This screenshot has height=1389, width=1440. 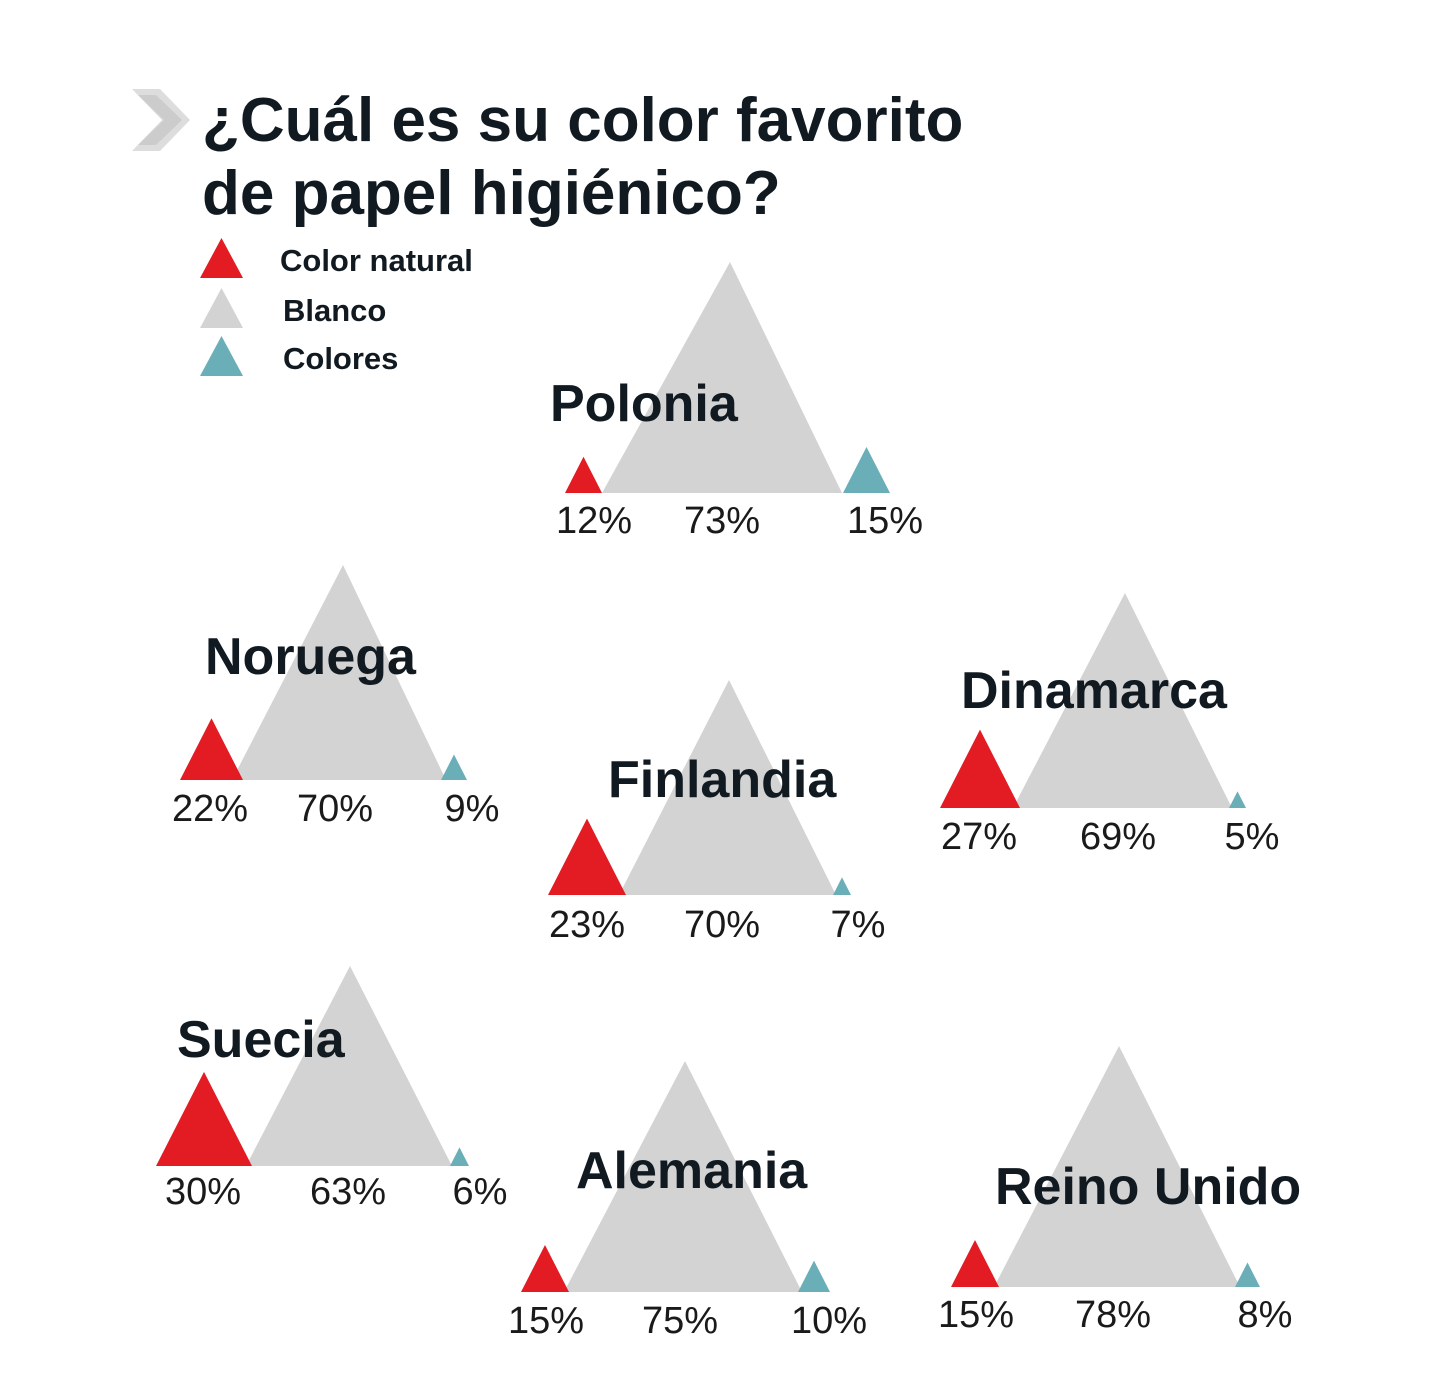 I want to click on country-label-reino-unido: Reino Unido, so click(x=1148, y=1187).